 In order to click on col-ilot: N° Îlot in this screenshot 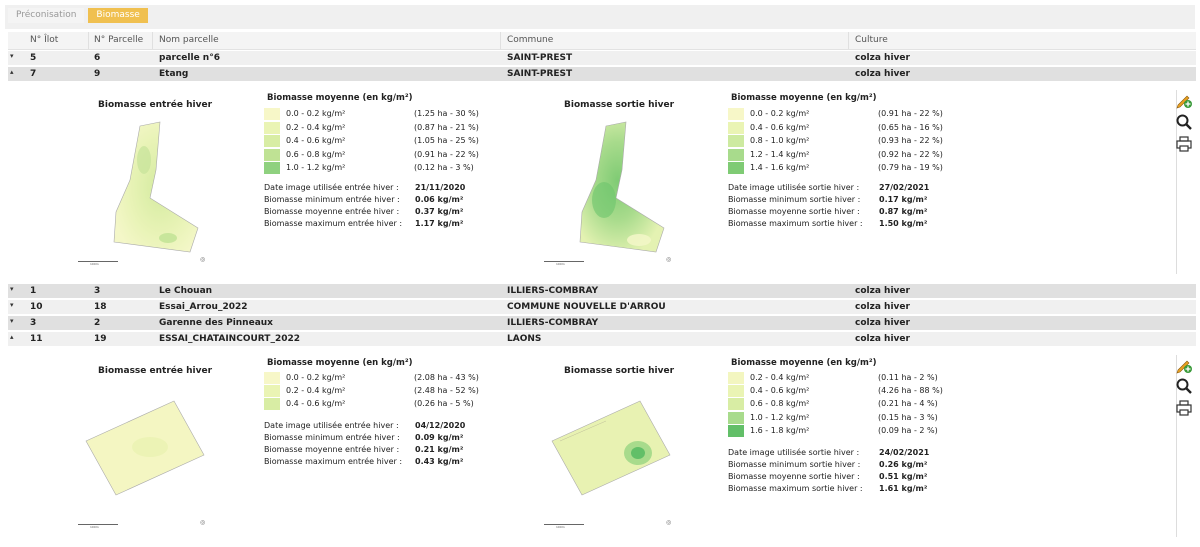, I will do `click(44, 40)`.